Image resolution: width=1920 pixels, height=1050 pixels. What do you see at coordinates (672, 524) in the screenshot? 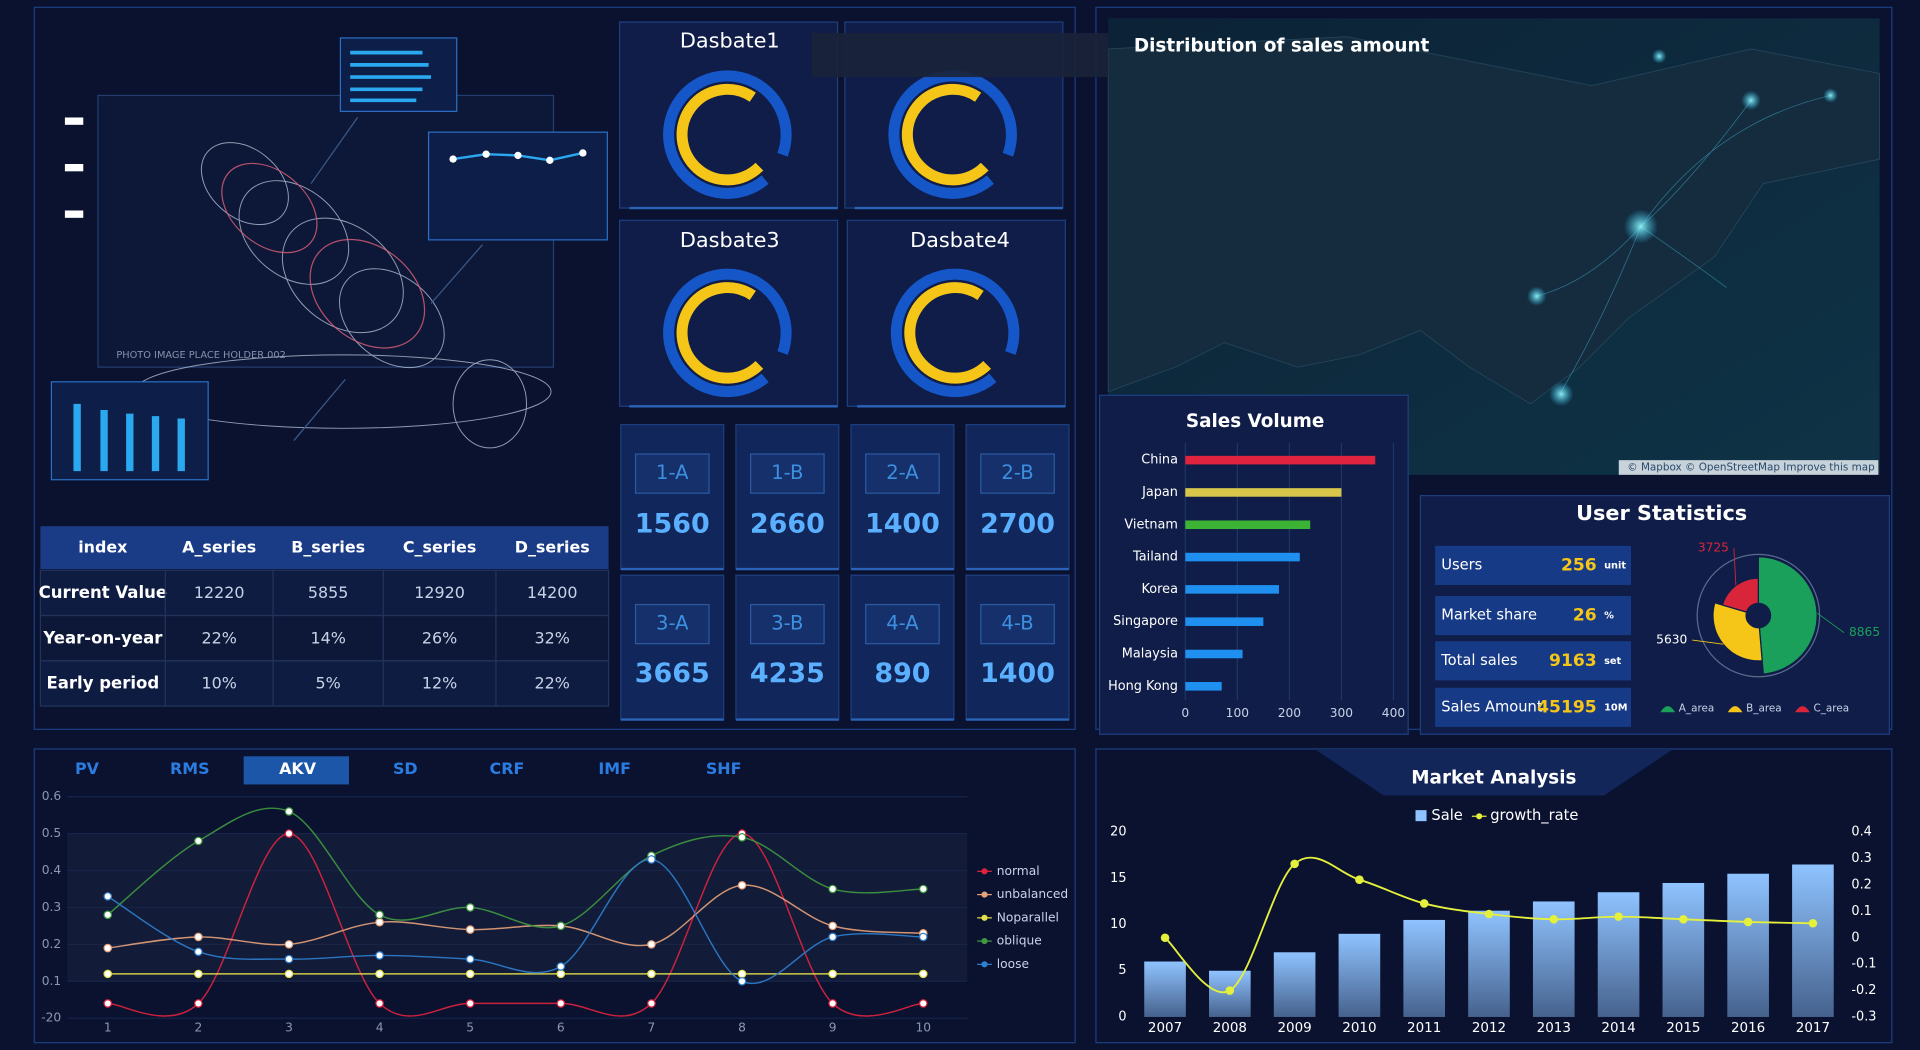
I see `tile-value: 1560` at bounding box center [672, 524].